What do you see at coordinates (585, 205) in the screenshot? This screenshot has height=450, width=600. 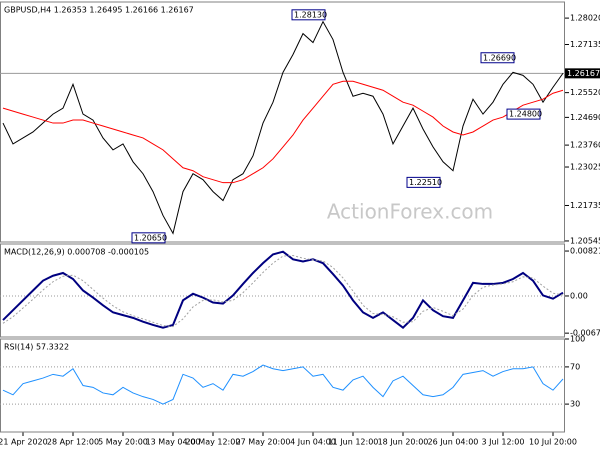 I see `y-tick-label: 1.21735` at bounding box center [585, 205].